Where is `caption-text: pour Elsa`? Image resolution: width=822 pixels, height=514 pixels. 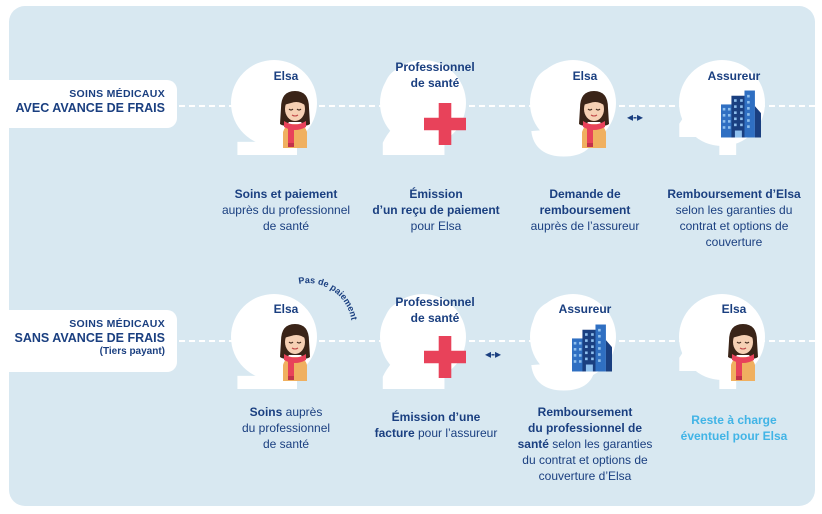 caption-text: pour Elsa is located at coordinates (436, 226).